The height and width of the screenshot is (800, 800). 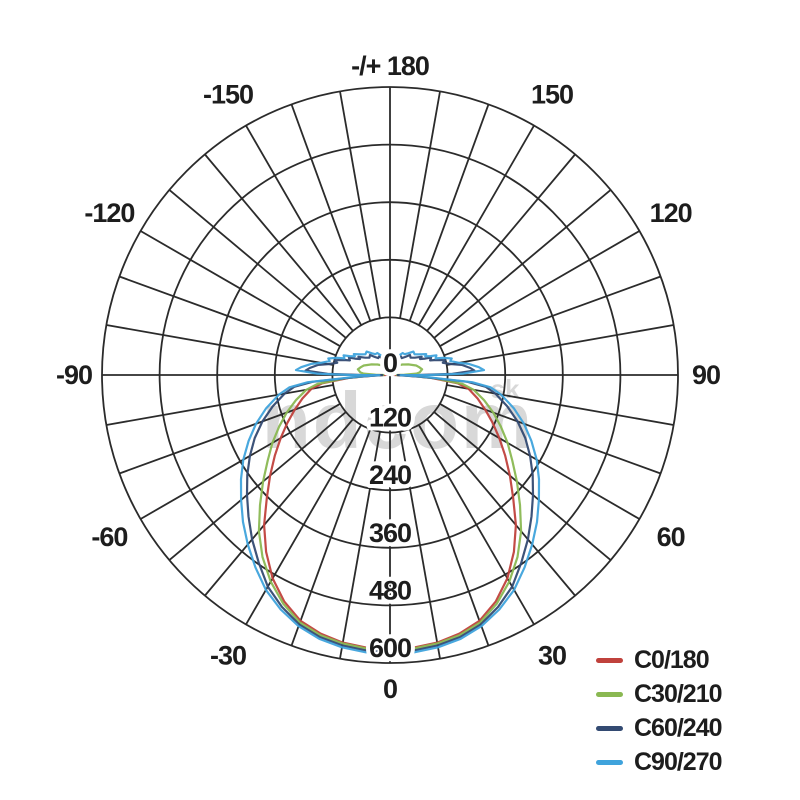 I want to click on radial-label: 360, so click(x=390, y=533).